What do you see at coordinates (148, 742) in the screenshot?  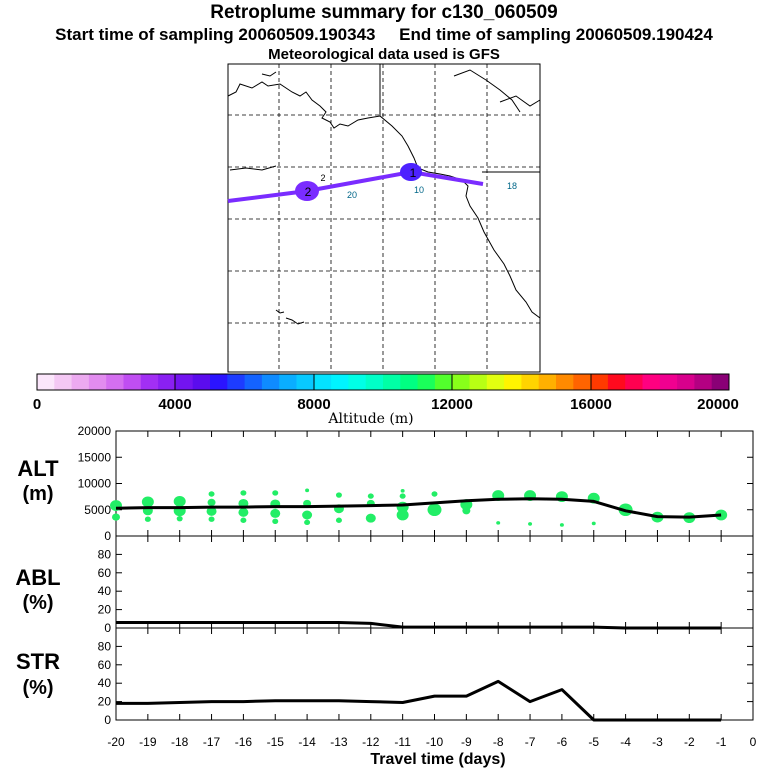 I see `x-tick-label: -19` at bounding box center [148, 742].